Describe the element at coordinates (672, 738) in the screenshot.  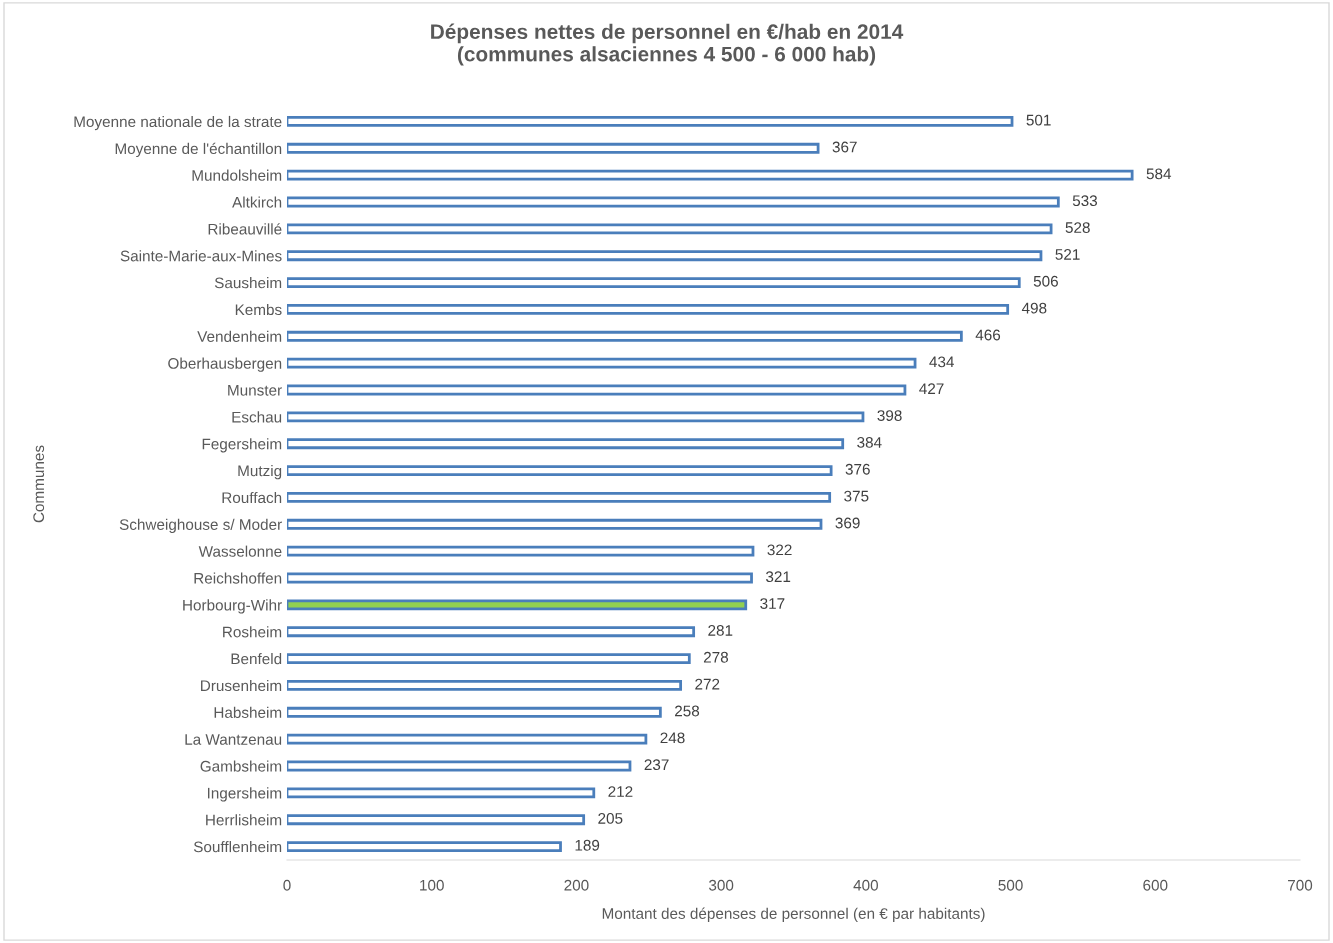
I see `data-label: 248` at that location.